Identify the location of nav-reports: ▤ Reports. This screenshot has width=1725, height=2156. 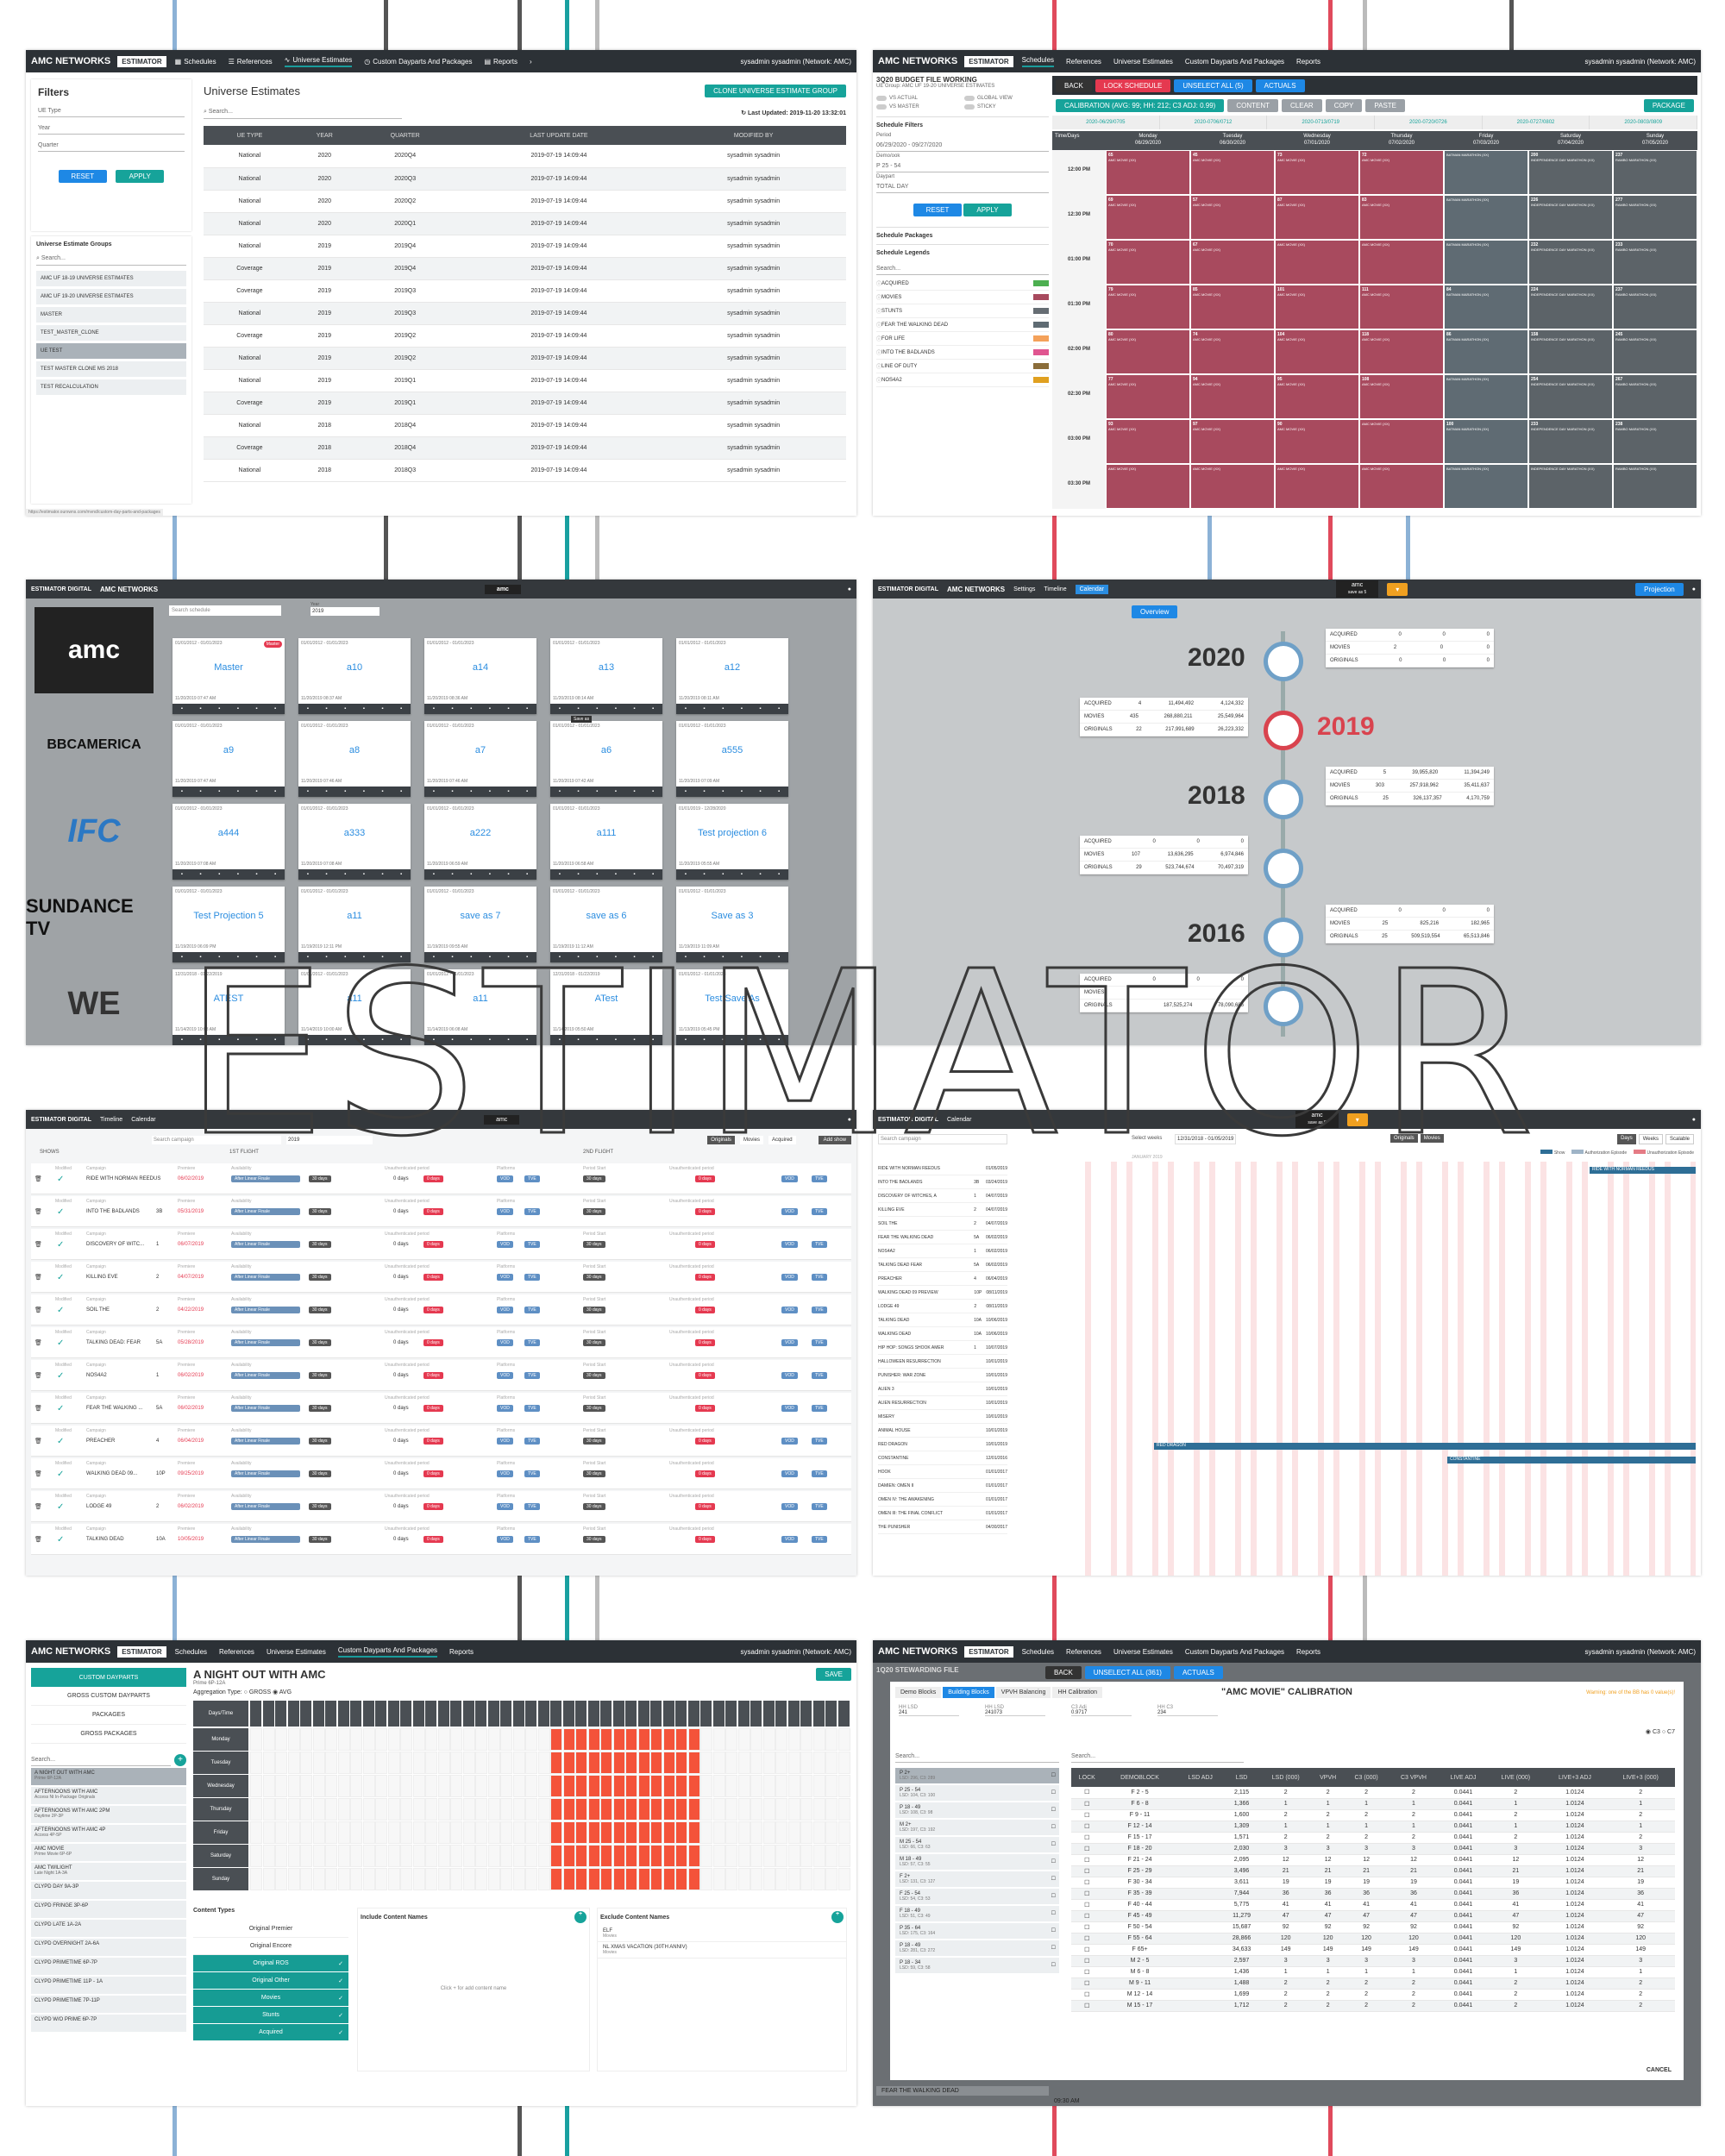
(501, 61).